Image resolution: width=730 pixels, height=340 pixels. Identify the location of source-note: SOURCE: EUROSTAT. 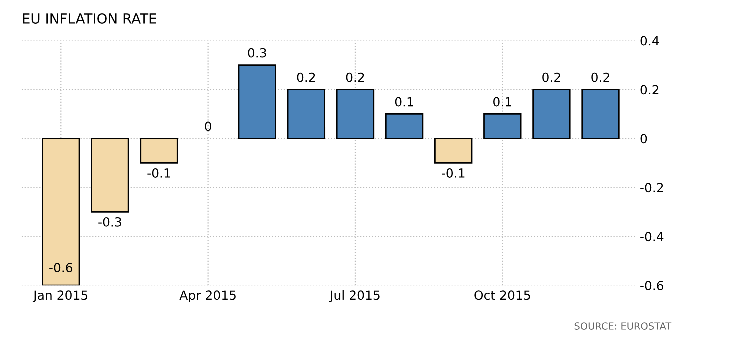
(623, 326).